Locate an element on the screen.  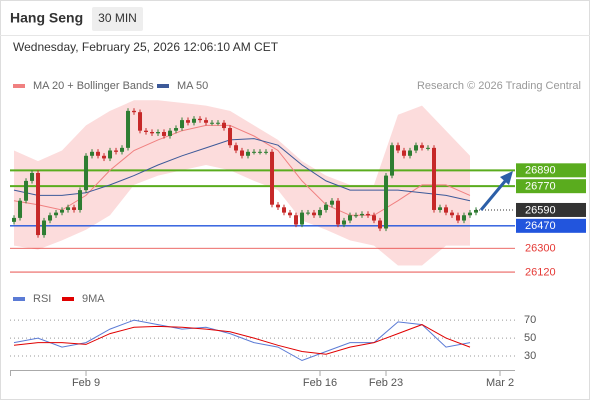
interval-box is located at coordinates (117, 19).